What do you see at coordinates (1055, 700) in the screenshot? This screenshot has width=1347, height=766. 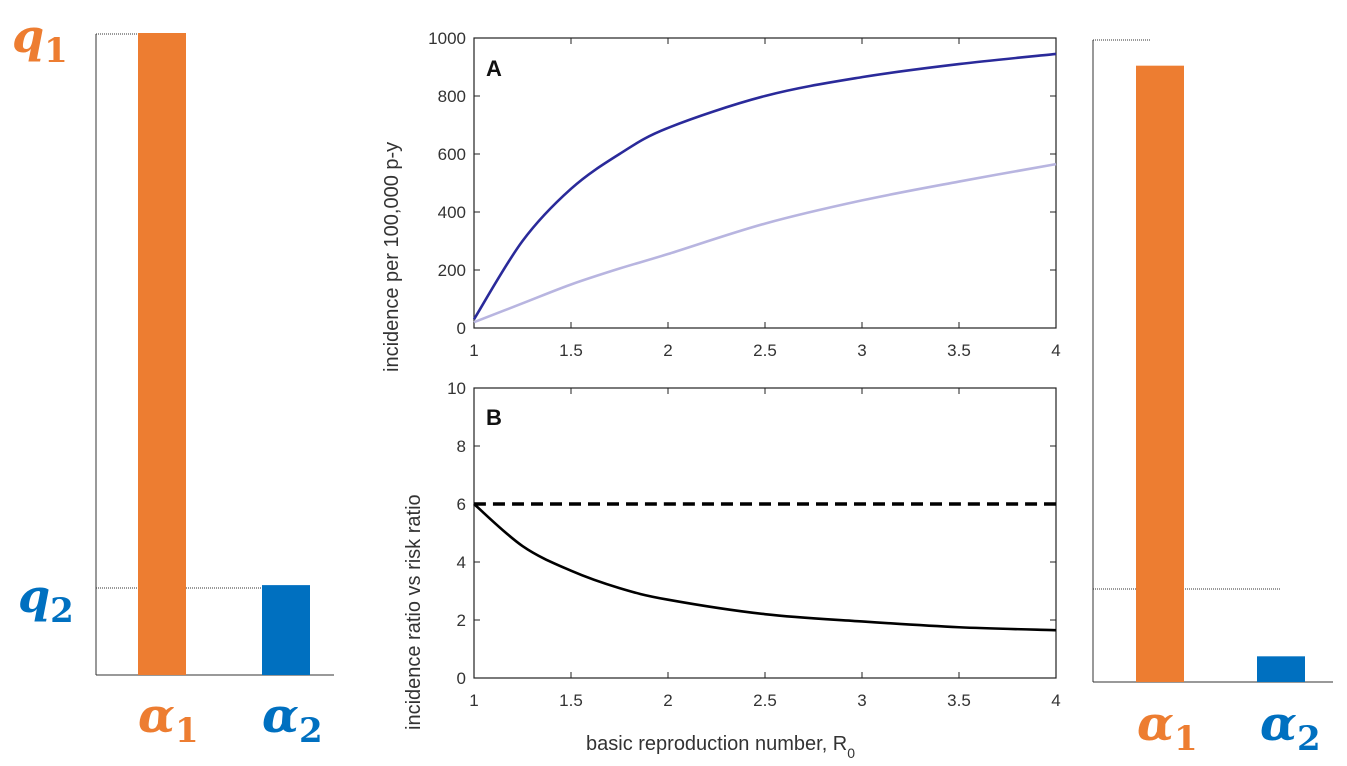 I see `panel-b-xtick-label: 4` at bounding box center [1055, 700].